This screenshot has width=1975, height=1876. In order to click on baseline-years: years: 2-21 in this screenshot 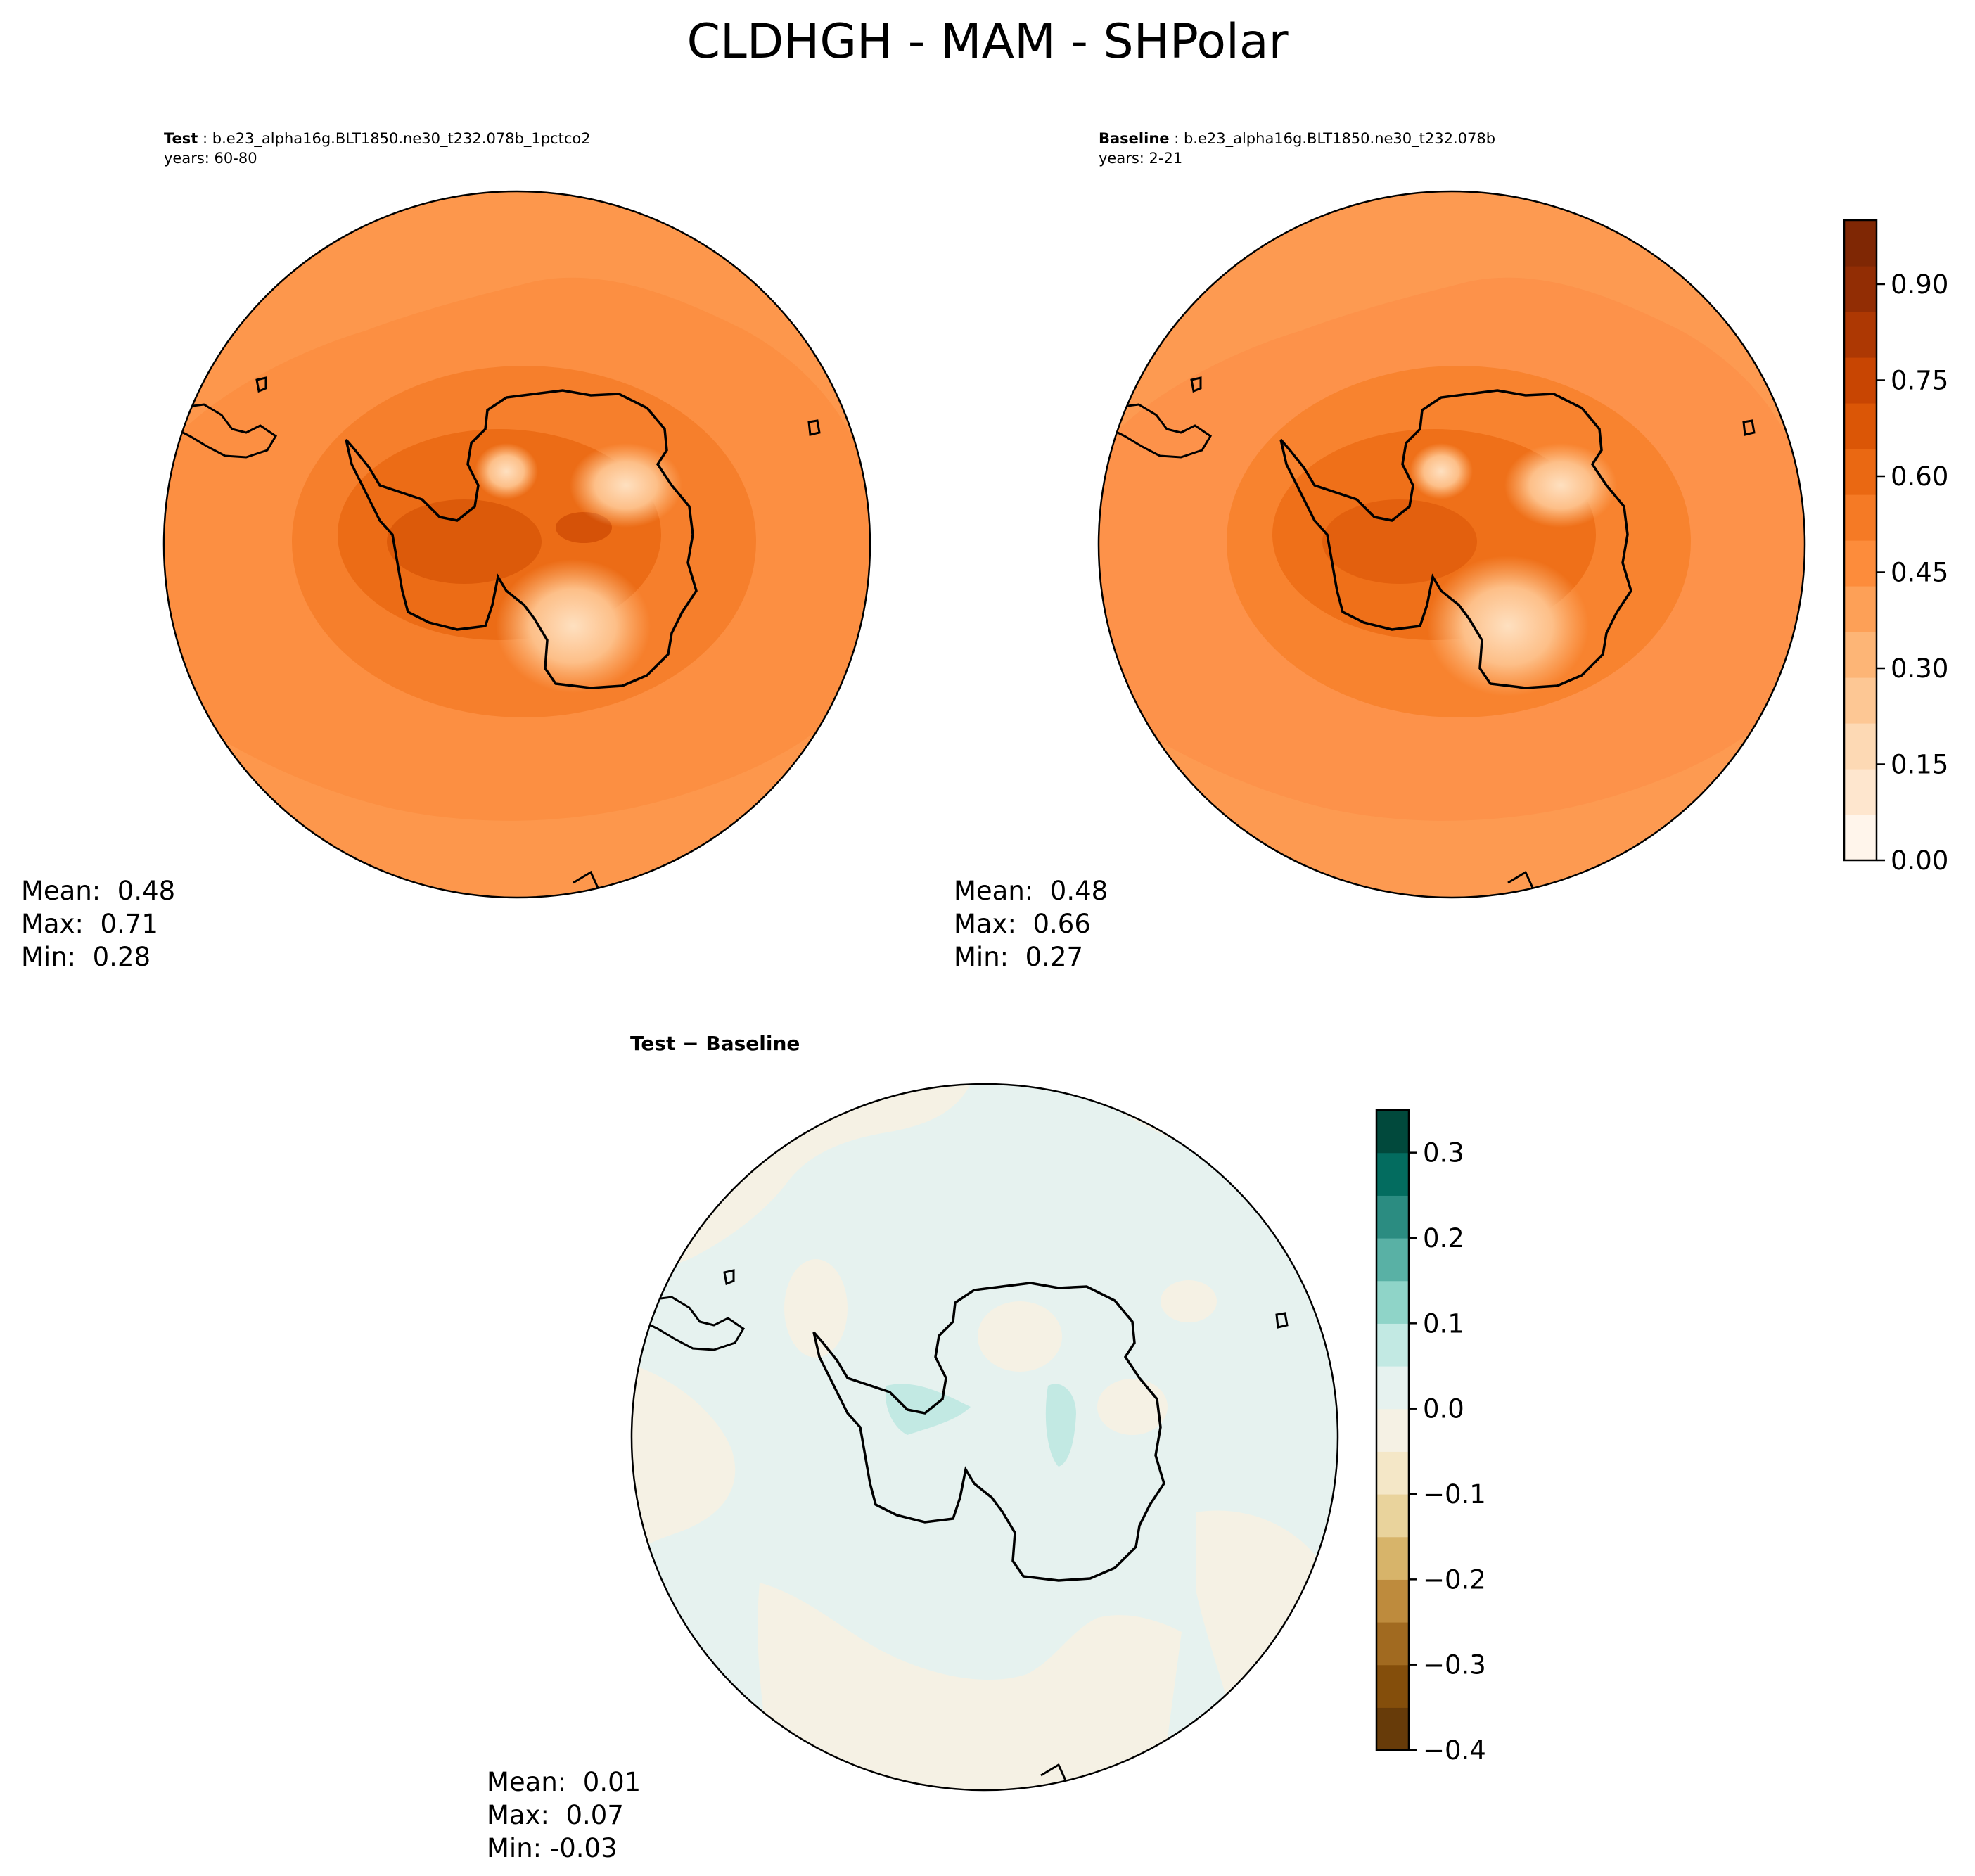, I will do `click(1141, 158)`.